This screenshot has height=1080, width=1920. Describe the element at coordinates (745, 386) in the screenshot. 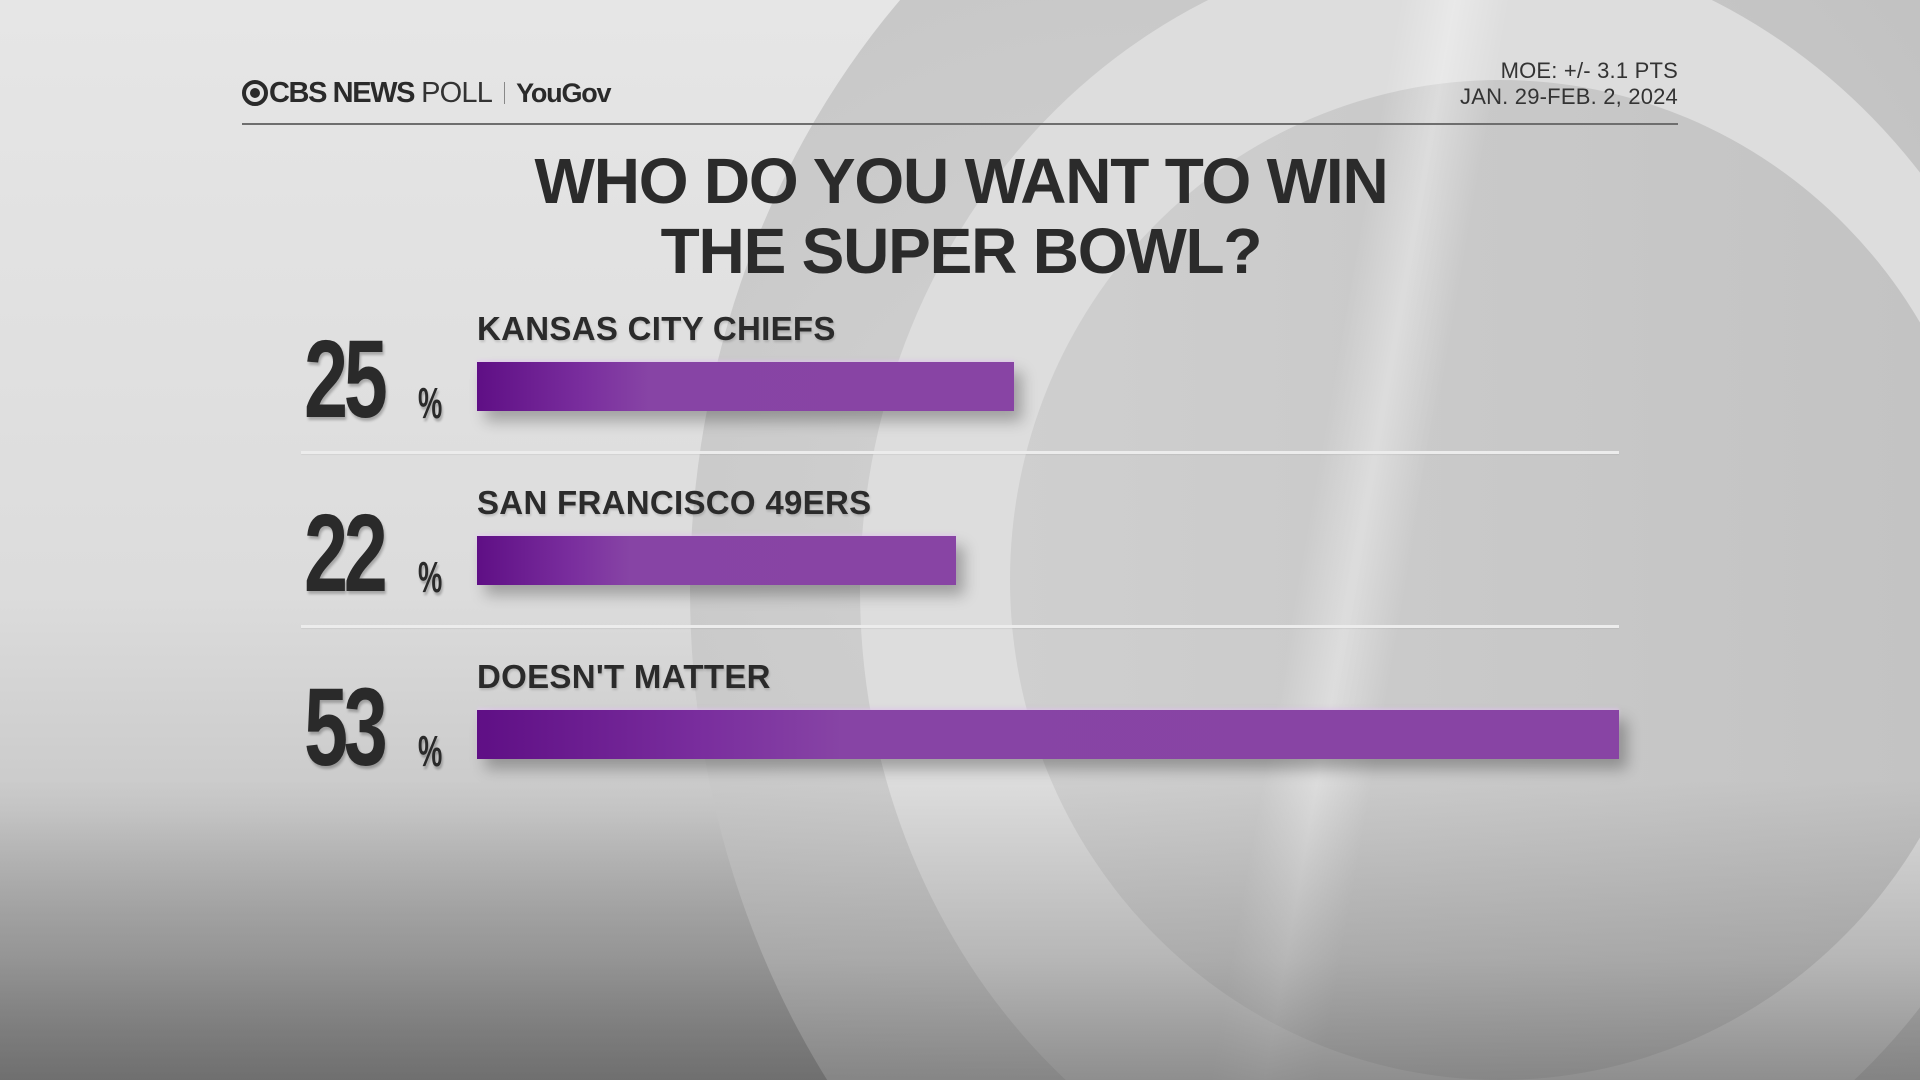

I see `bar-chiefs` at that location.